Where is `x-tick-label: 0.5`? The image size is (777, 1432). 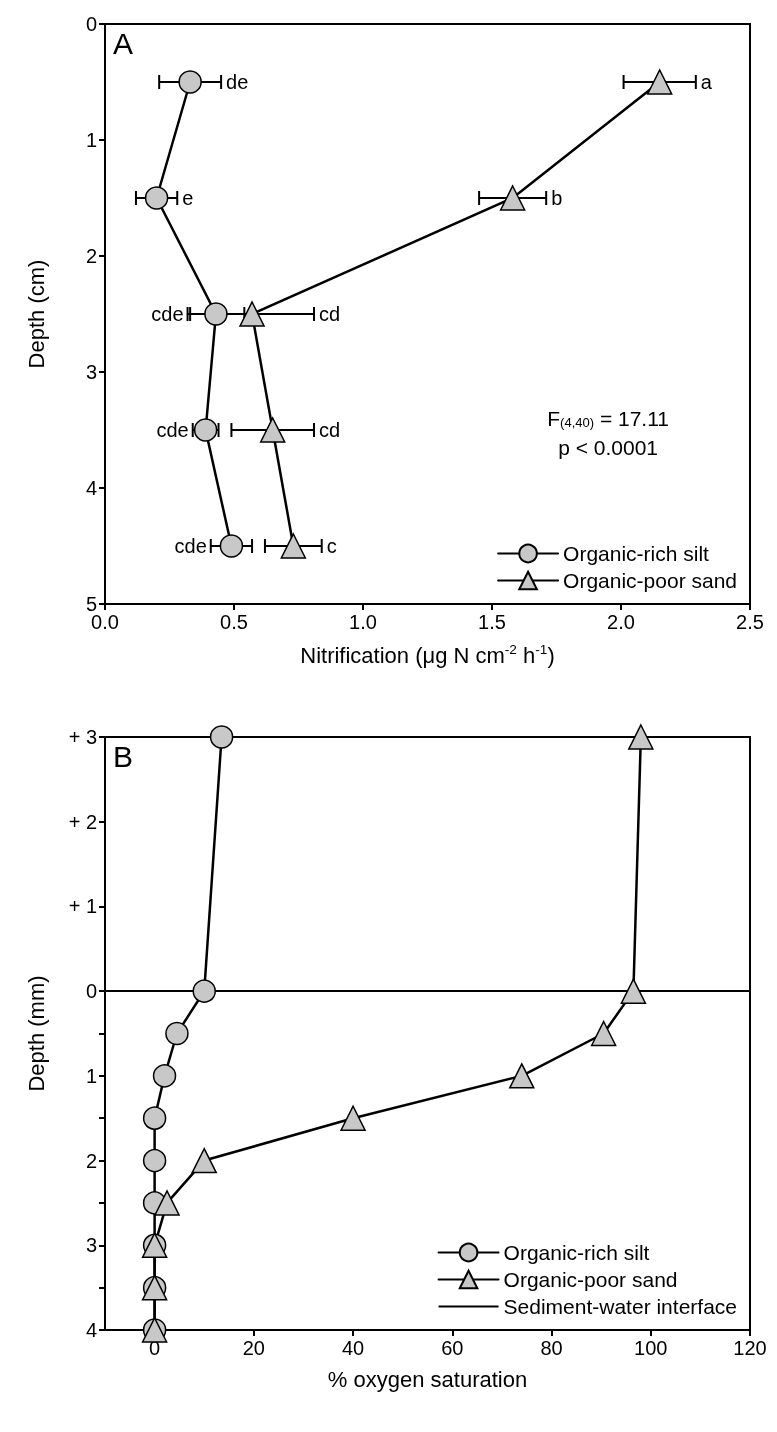 x-tick-label: 0.5 is located at coordinates (234, 622).